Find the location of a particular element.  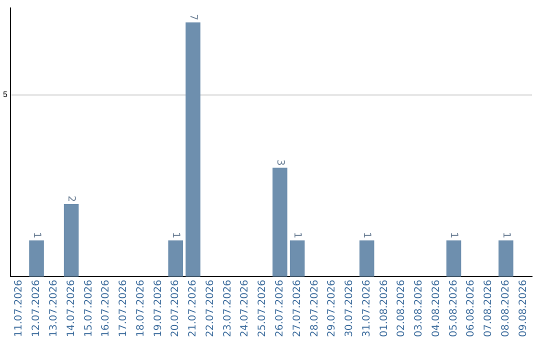

x-tick-label: 11.07.2026 is located at coordinates (19, 309).